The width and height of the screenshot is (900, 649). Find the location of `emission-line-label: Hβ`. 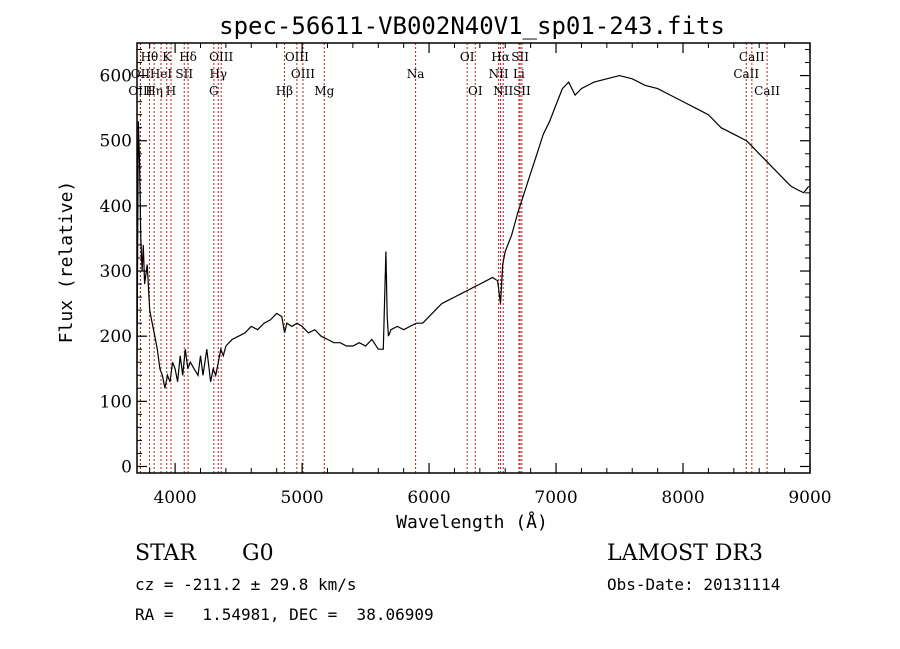

emission-line-label: Hβ is located at coordinates (284, 91).